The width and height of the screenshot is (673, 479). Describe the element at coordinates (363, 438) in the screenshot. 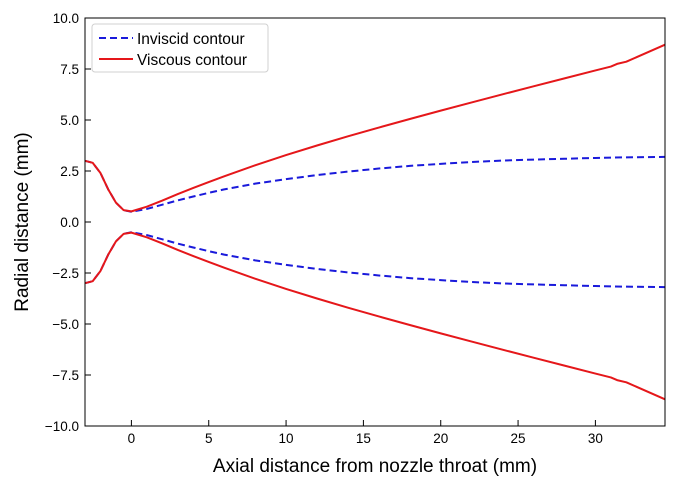

I see `x-tick-label: 15` at that location.